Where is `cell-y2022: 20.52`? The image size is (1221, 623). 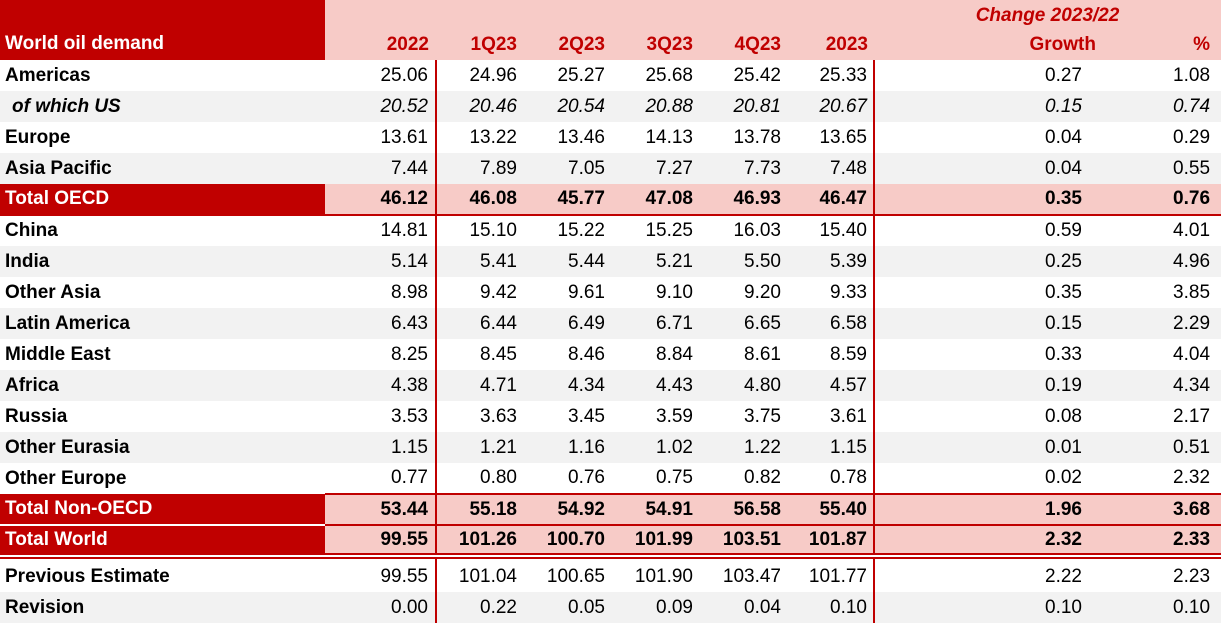 cell-y2022: 20.52 is located at coordinates (381, 106).